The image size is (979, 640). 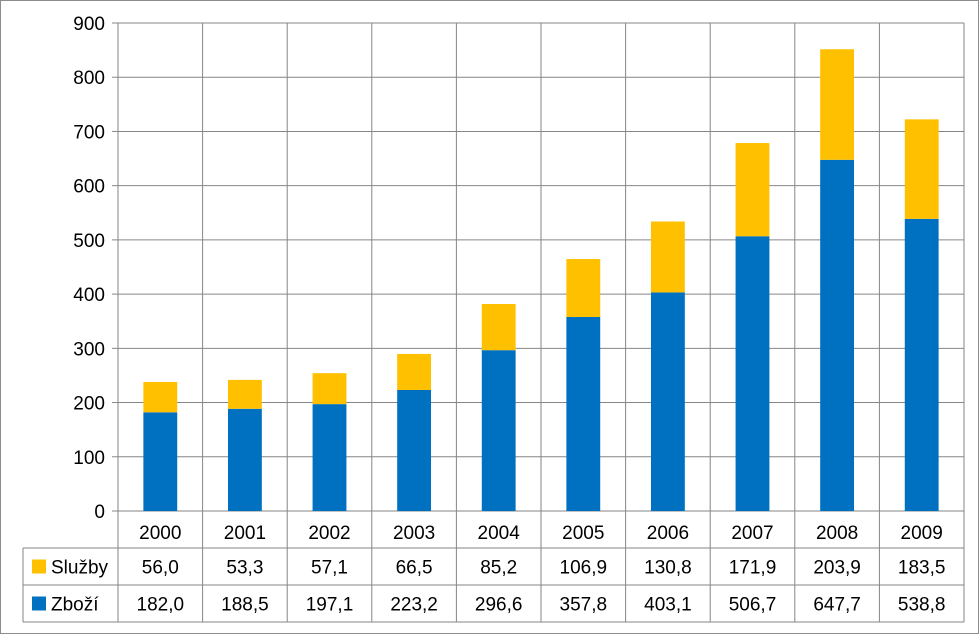 What do you see at coordinates (499, 605) in the screenshot?
I see `table-cell-zbozi: 296,6` at bounding box center [499, 605].